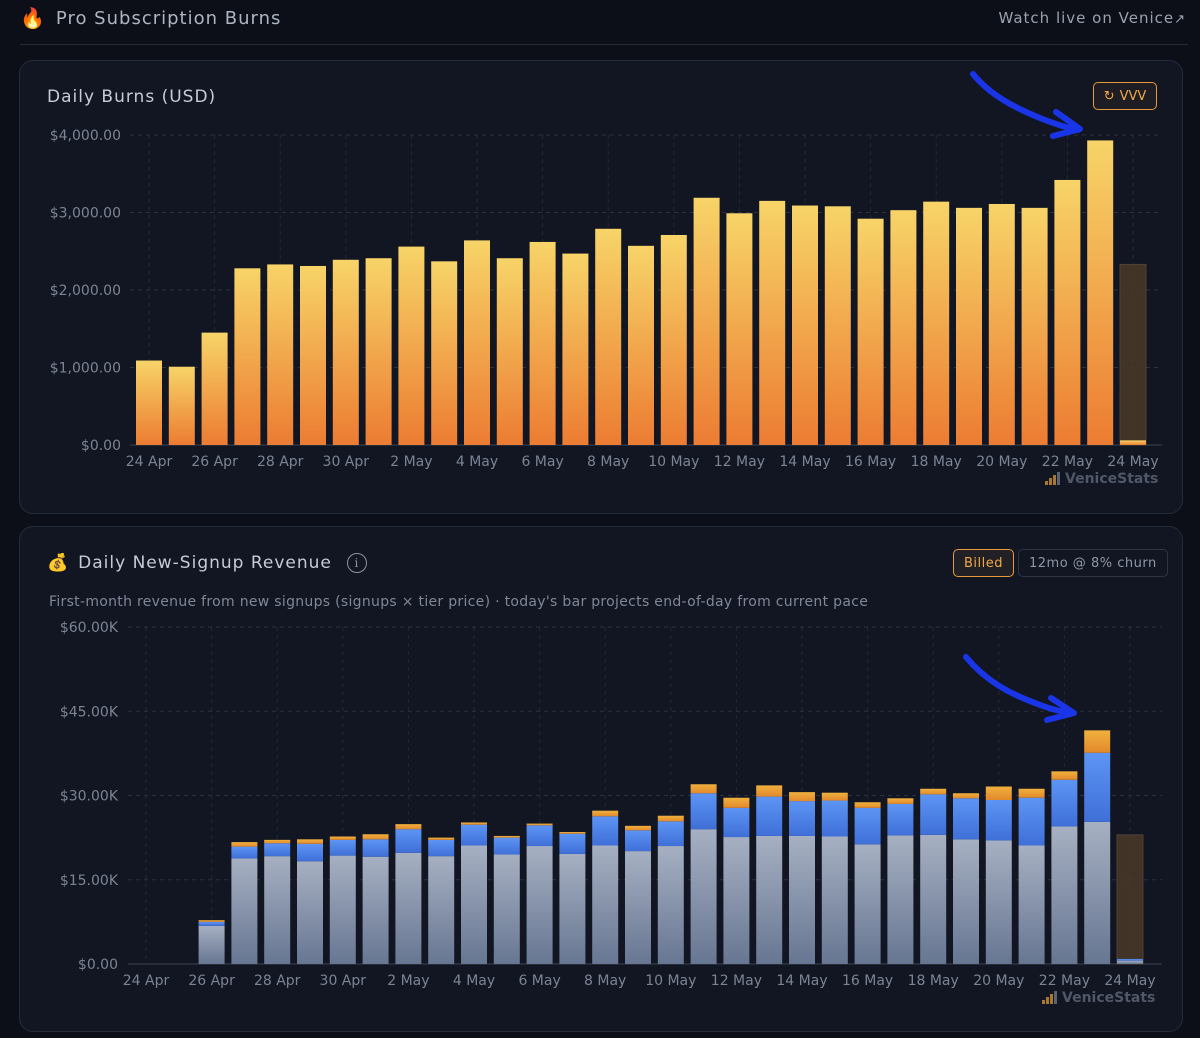 This screenshot has height=1038, width=1200. What do you see at coordinates (356, 563) in the screenshot?
I see `info-icon: i` at bounding box center [356, 563].